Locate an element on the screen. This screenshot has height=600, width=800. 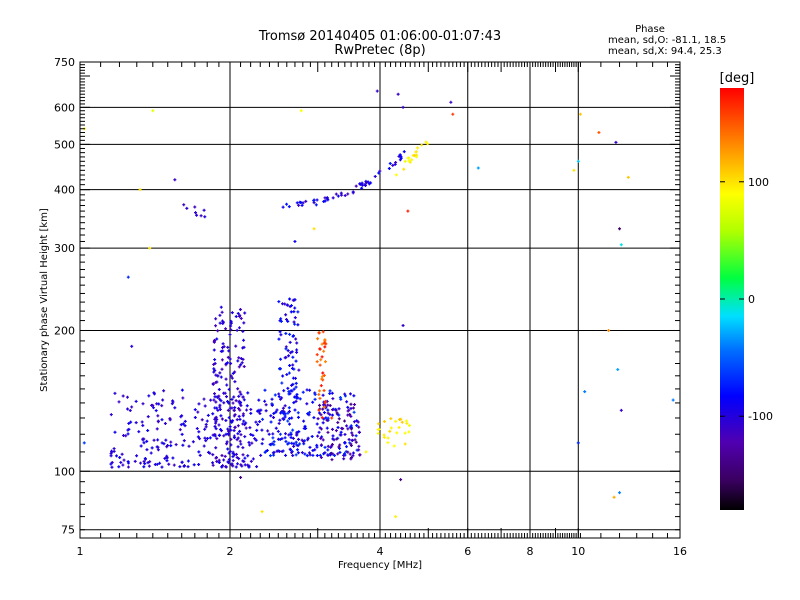
phase-stats-heading: Phase is located at coordinates (650, 29).